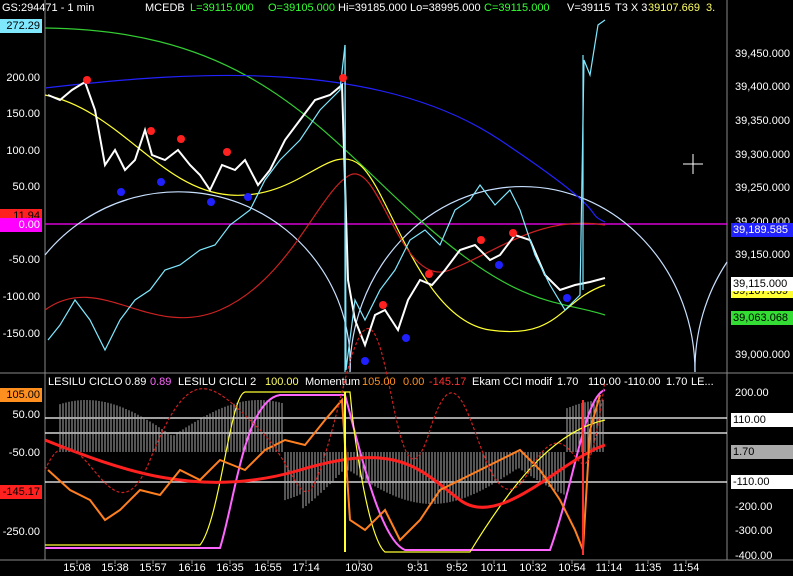 The height and width of the screenshot is (576, 793). I want to click on header-field: GS:294471 - 1 min, so click(48, 8).